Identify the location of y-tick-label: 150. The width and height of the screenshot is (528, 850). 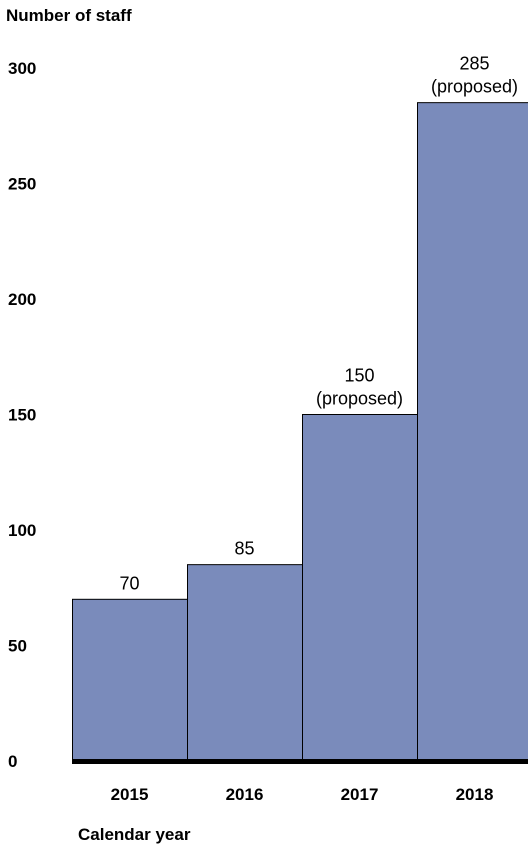
(22, 415).